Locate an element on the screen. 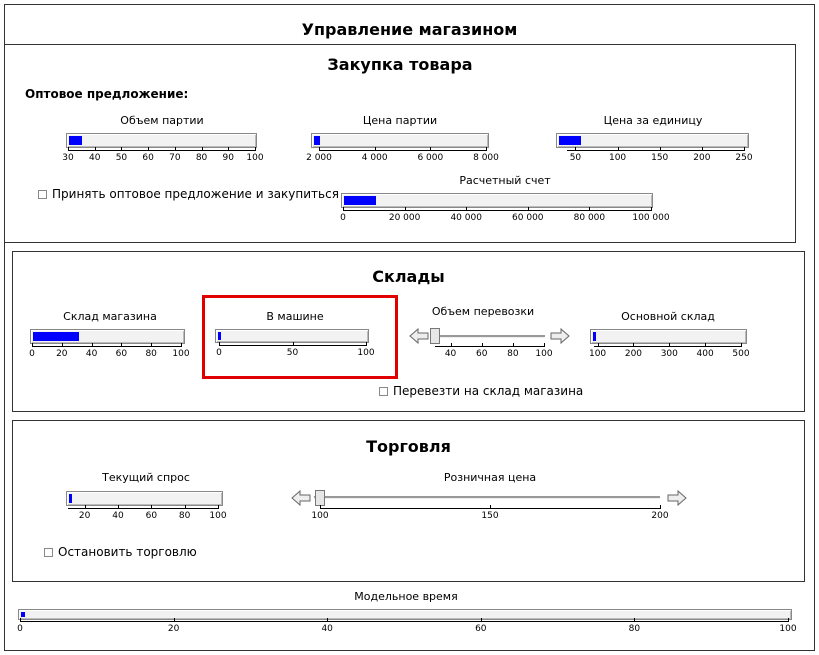 Image resolution: width=819 pixels, height=655 pixels. transfer-volume-track is located at coordinates (487, 336).